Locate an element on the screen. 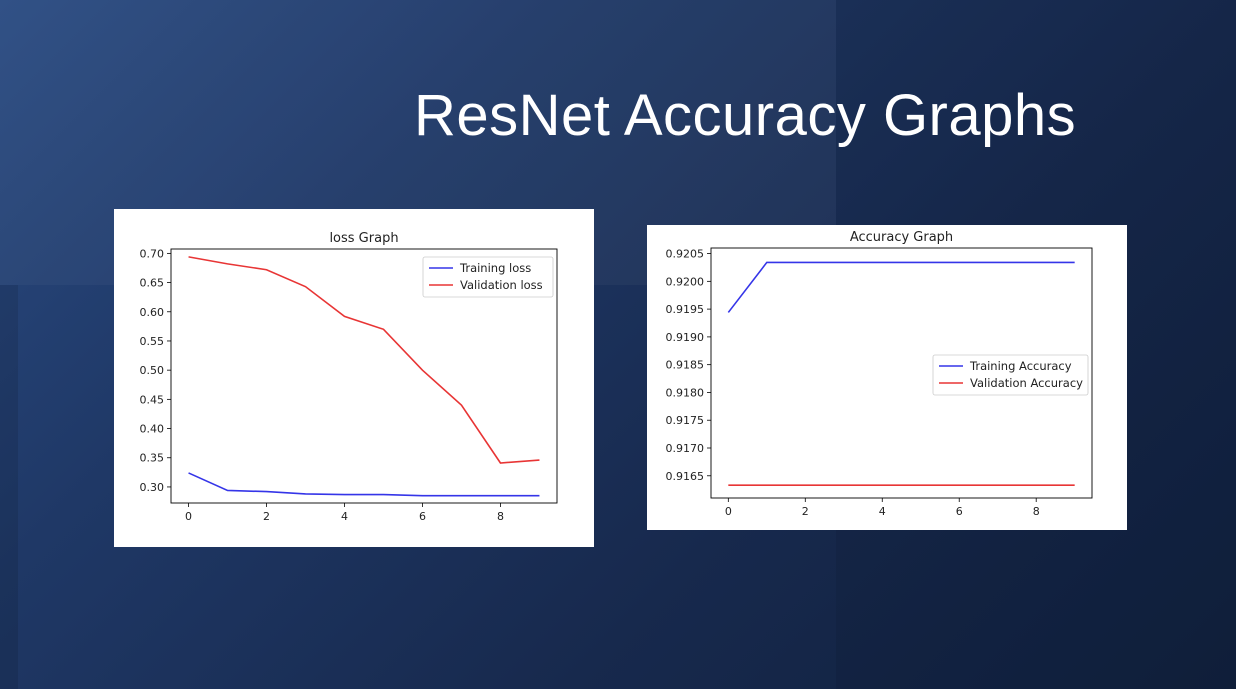 The image size is (1236, 689). slide-title: ResNet Accuracy Graphs is located at coordinates (745, 115).